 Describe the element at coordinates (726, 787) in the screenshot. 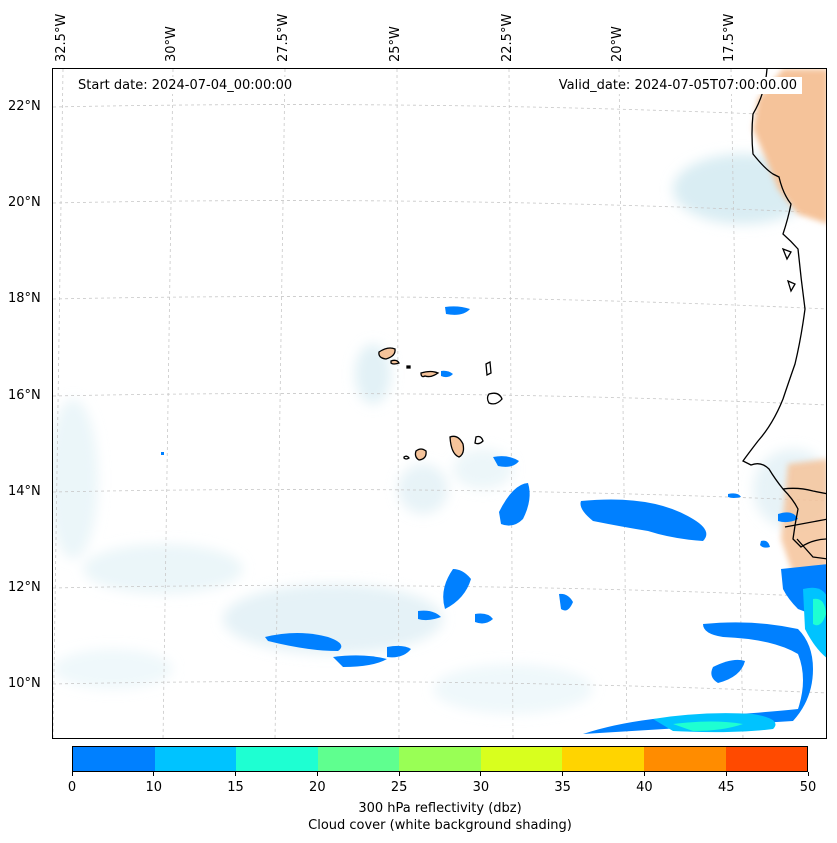

I see `colorbar-tick-label: 45` at that location.